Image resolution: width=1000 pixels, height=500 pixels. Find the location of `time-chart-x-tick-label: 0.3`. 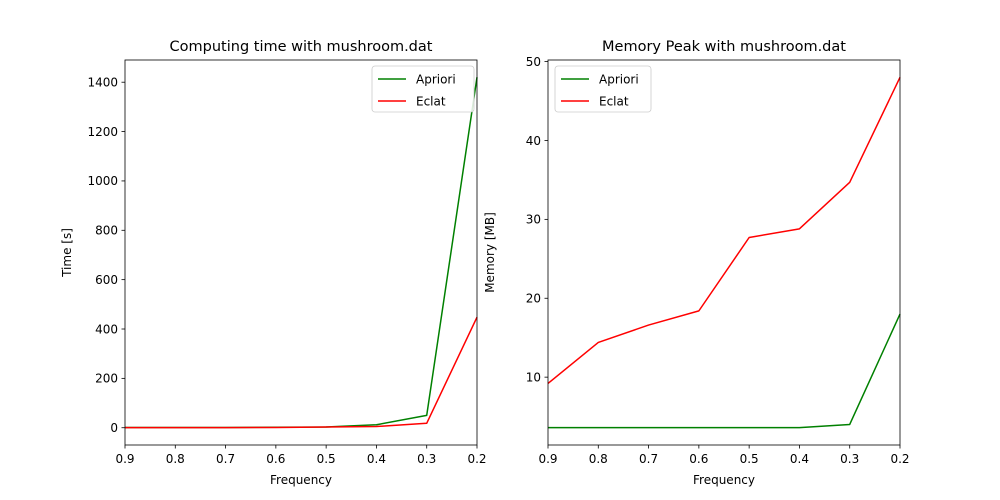

time-chart-x-tick-label: 0.3 is located at coordinates (426, 459).